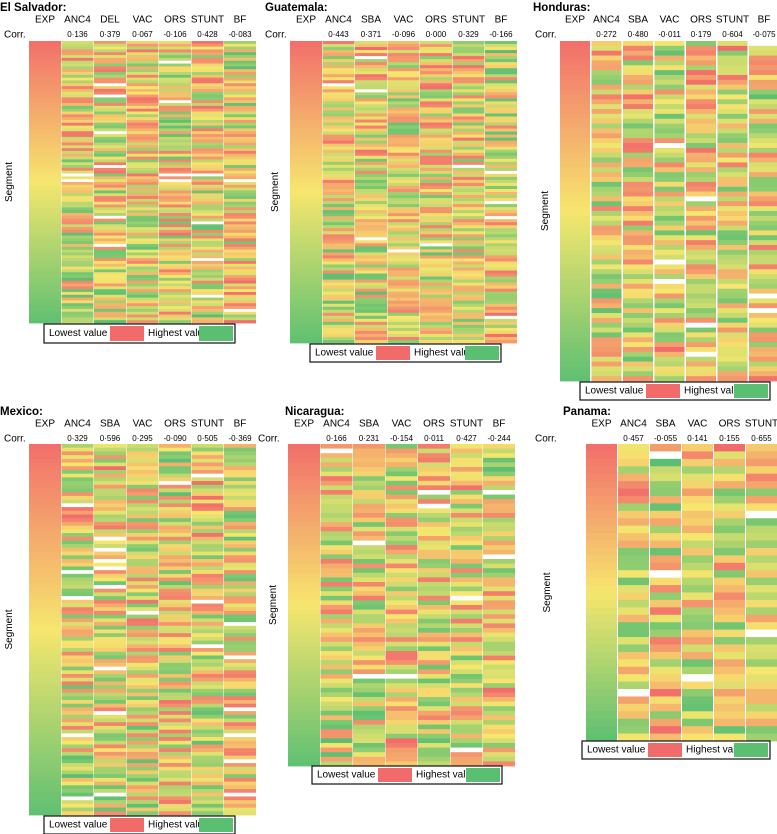  What do you see at coordinates (587, 412) in the screenshot?
I see `panel-title: Panama:` at bounding box center [587, 412].